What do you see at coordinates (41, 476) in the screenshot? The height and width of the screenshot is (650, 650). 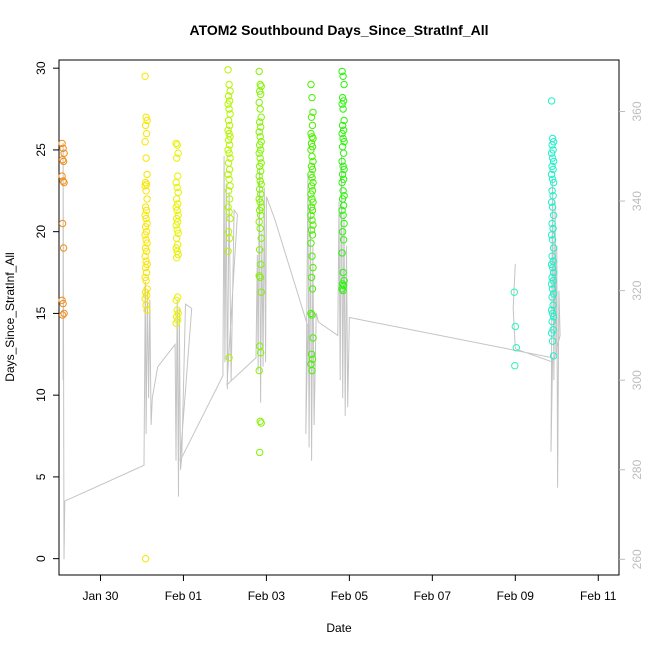 I see `y-tick-label: 5` at bounding box center [41, 476].